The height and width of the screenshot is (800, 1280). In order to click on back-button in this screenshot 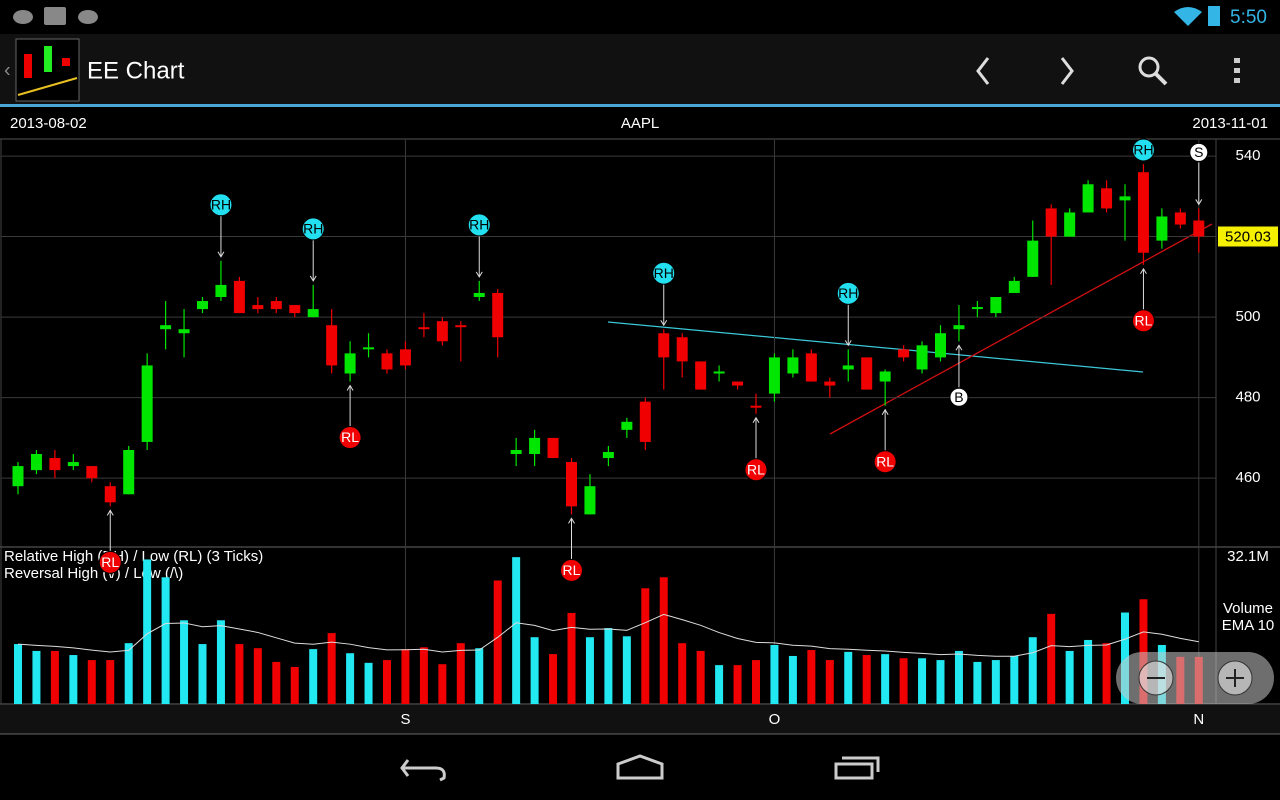, I will do `click(423, 770)`.